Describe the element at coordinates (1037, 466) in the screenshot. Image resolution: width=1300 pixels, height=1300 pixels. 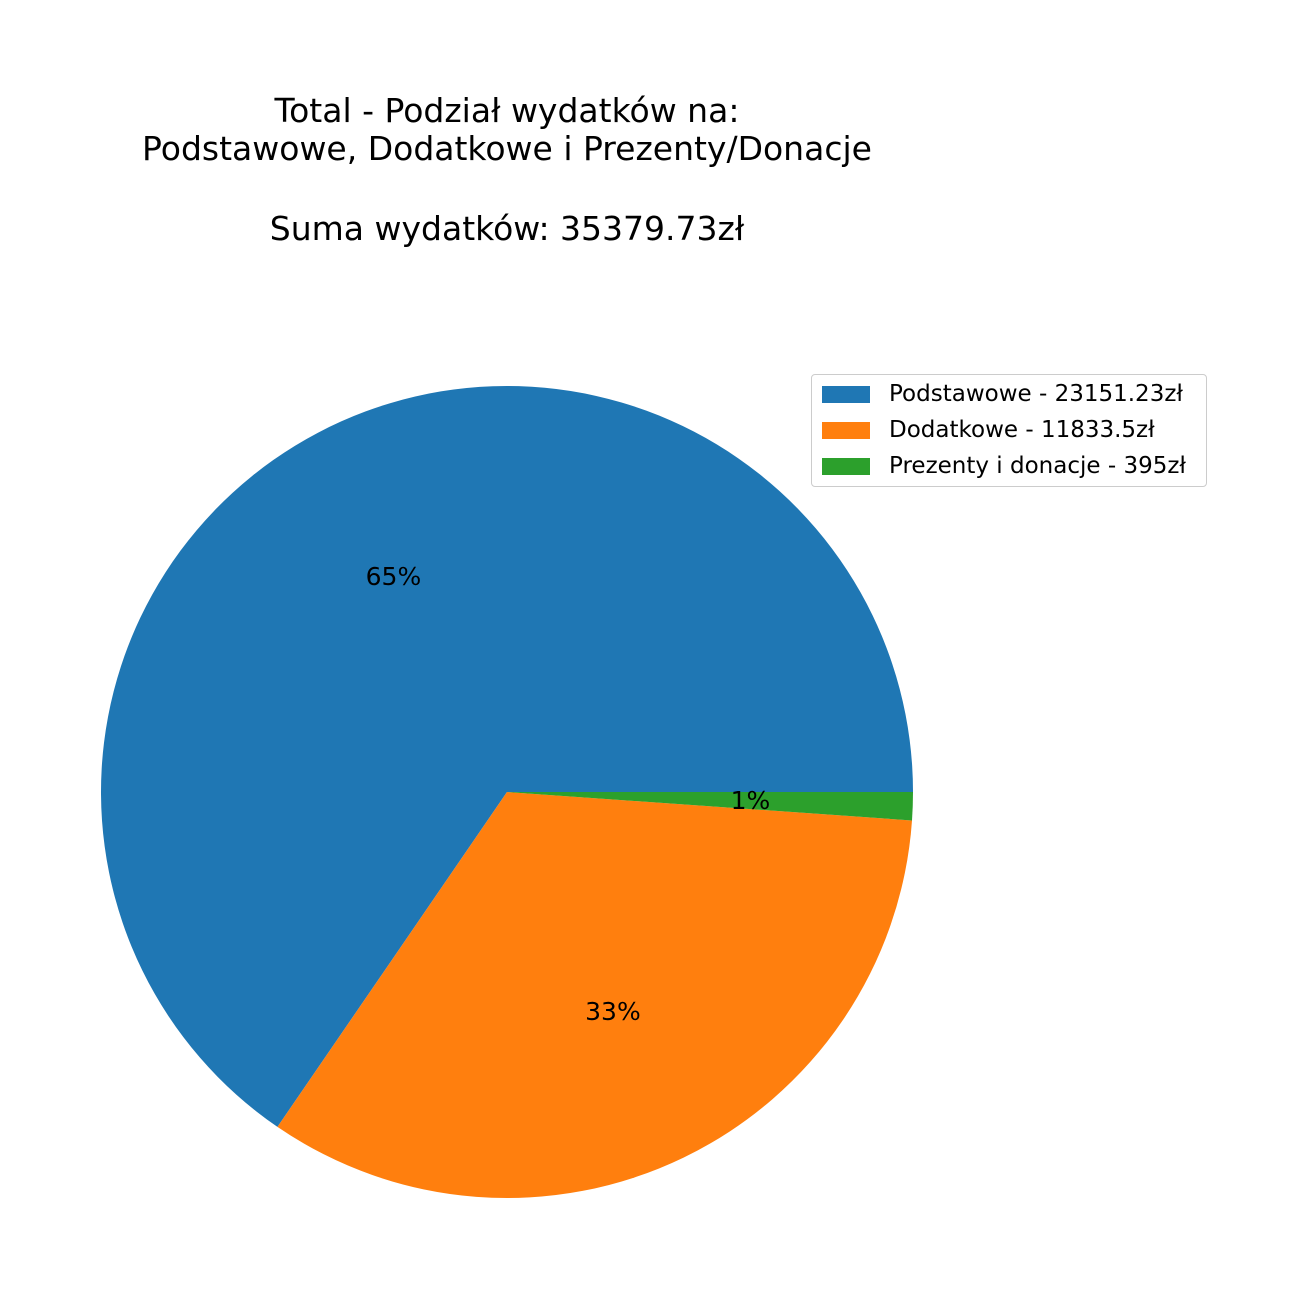
I see `legend-label-prezenty: Prezenty i donacje - 395zł` at that location.